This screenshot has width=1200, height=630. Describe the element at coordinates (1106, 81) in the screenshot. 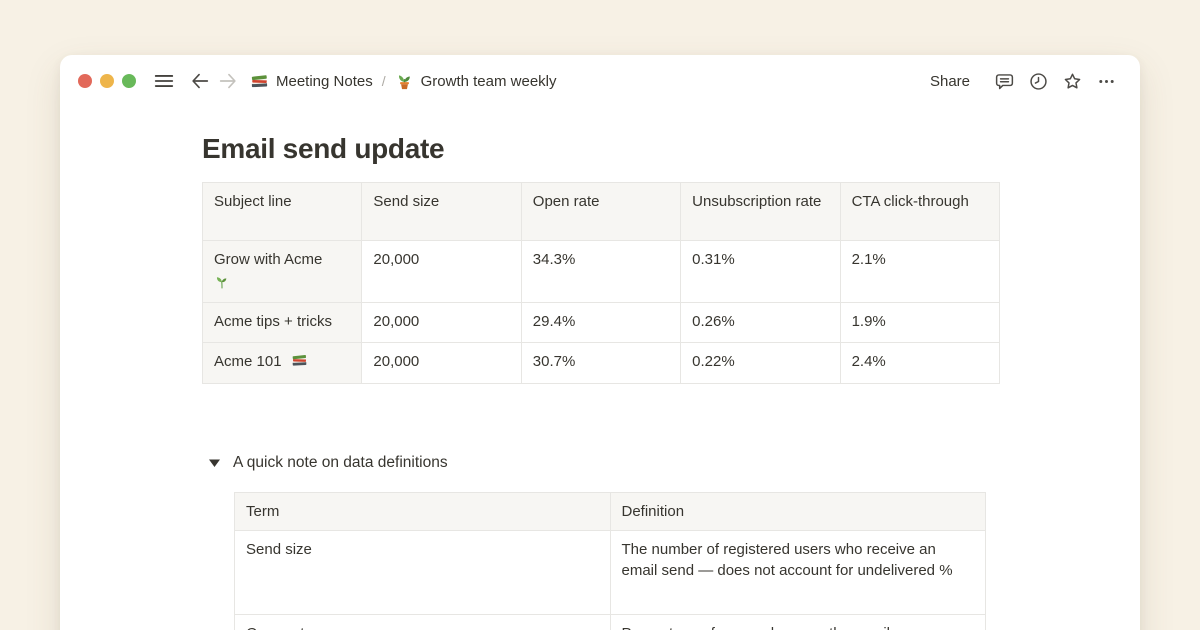

I see `more-options-icon` at that location.